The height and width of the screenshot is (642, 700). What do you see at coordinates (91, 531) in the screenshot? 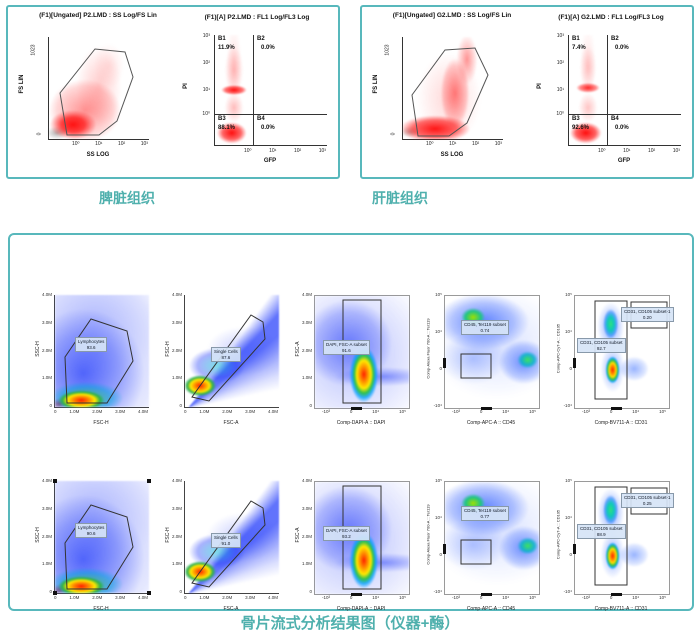
I see `gate-label: Lymphocytes 90.6` at bounding box center [91, 531].